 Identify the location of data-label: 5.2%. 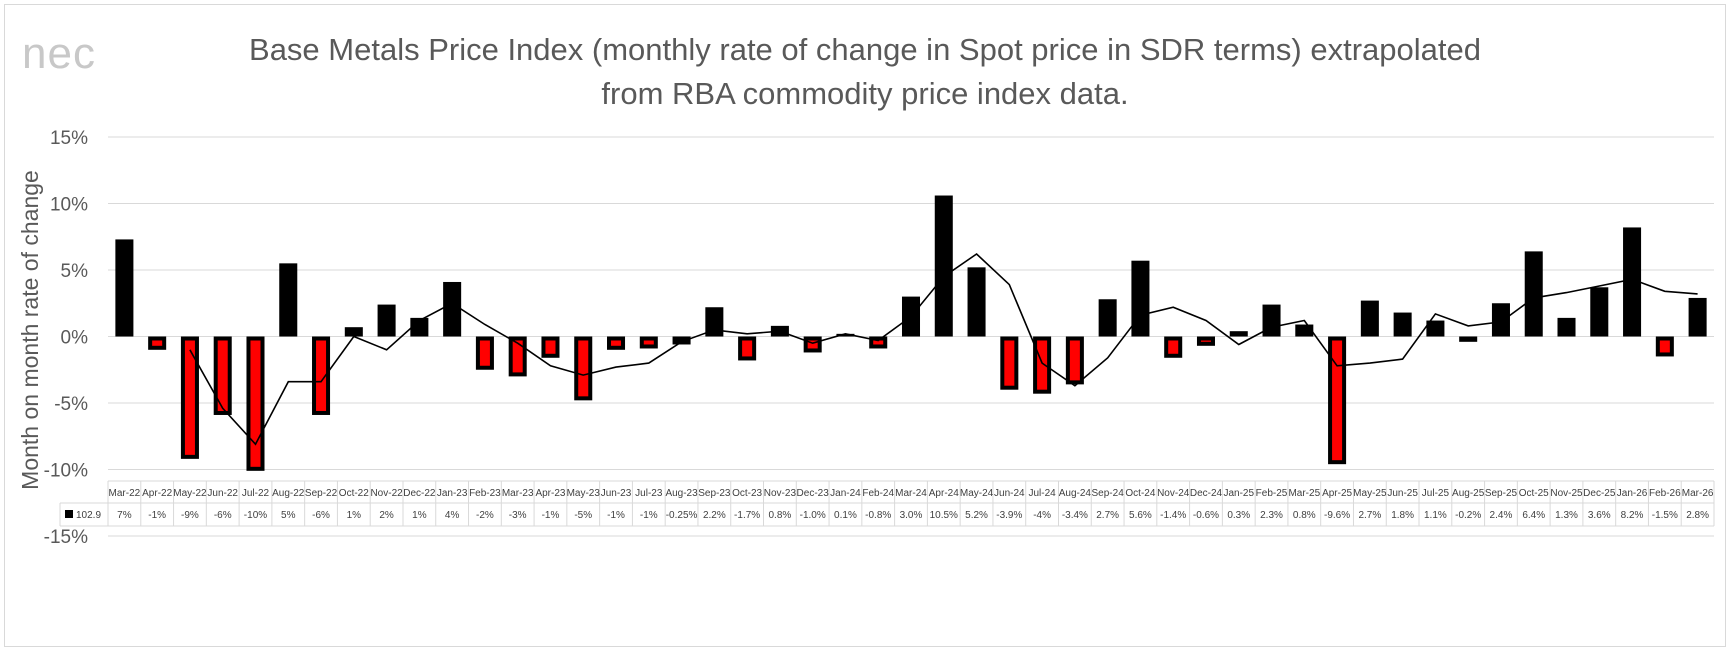
(976, 515).